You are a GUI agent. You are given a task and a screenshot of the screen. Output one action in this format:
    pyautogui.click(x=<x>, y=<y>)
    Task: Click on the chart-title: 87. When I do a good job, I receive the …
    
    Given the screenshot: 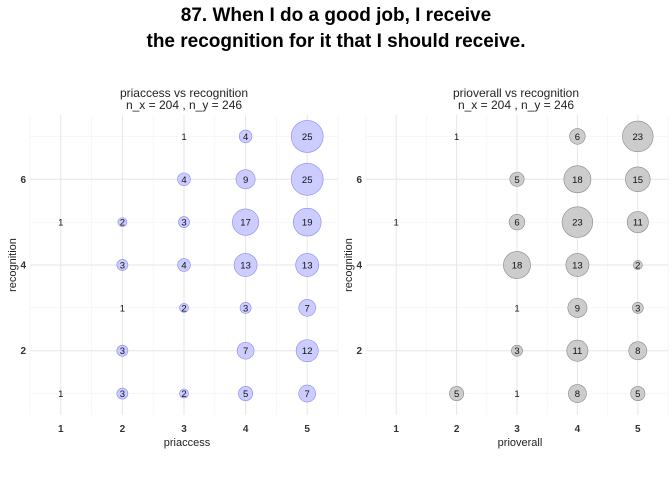 What is the action you would take?
    pyautogui.click(x=336, y=29)
    